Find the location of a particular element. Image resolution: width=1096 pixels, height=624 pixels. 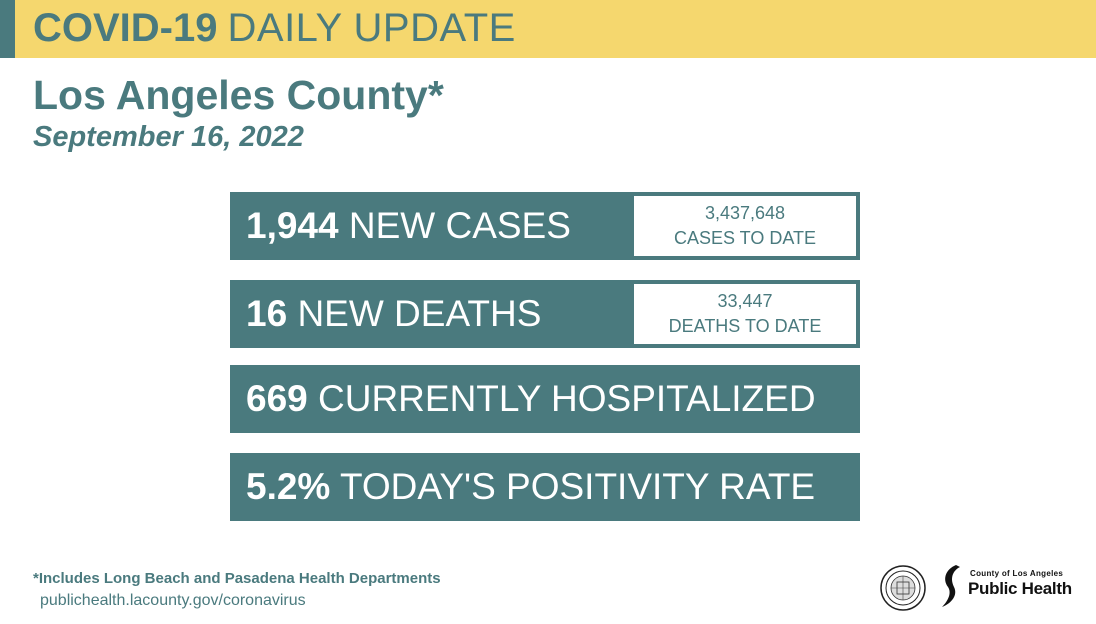

cases-to-date-label: CASES TO DATE is located at coordinates (745, 238).